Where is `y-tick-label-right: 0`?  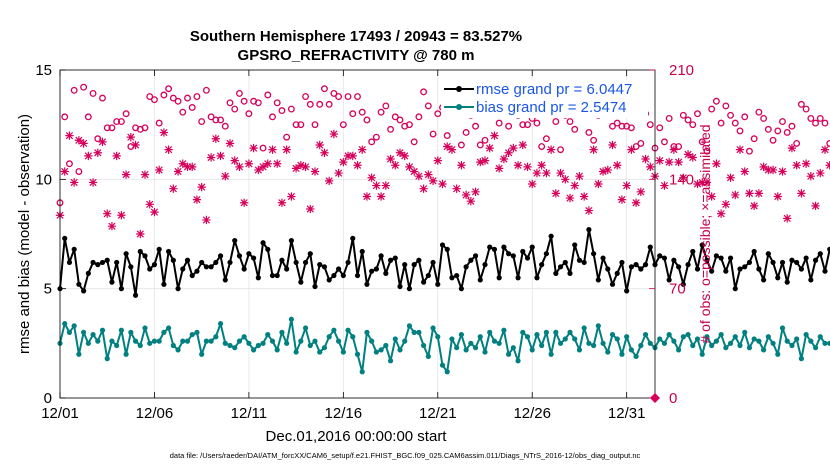 y-tick-label-right: 0 is located at coordinates (673, 398).